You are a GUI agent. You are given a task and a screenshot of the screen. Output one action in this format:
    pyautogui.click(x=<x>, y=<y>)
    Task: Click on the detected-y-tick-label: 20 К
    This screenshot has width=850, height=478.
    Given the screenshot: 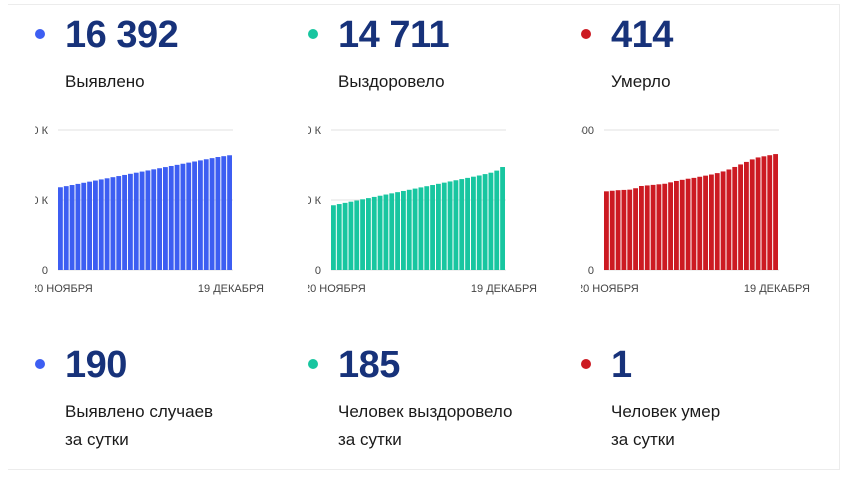 What is the action you would take?
    pyautogui.click(x=42, y=131)
    